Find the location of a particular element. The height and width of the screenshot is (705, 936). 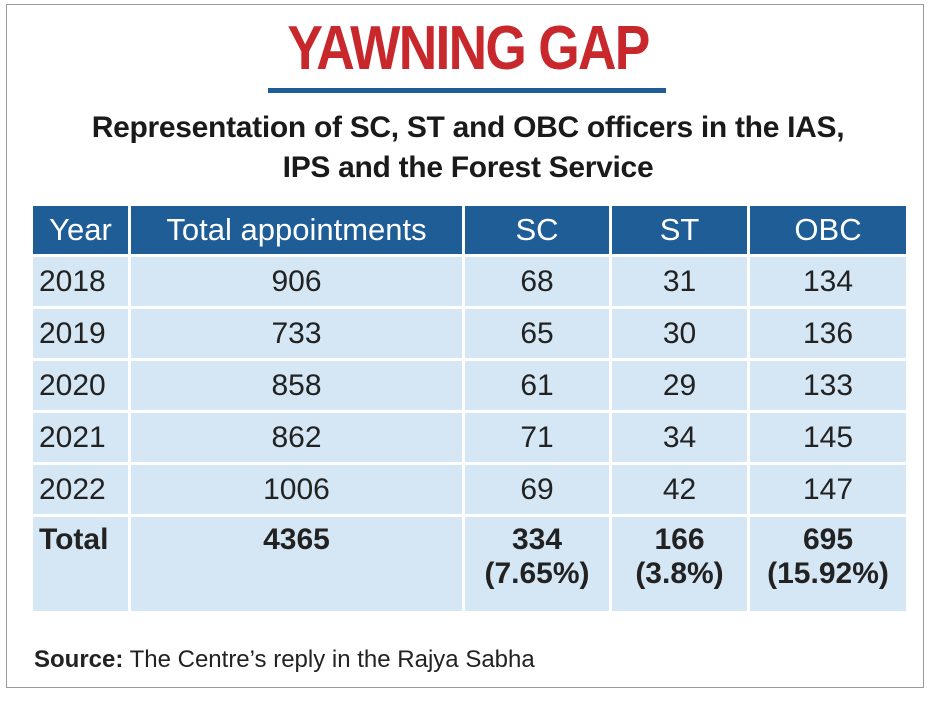

cell-st: 30 is located at coordinates (679, 333).